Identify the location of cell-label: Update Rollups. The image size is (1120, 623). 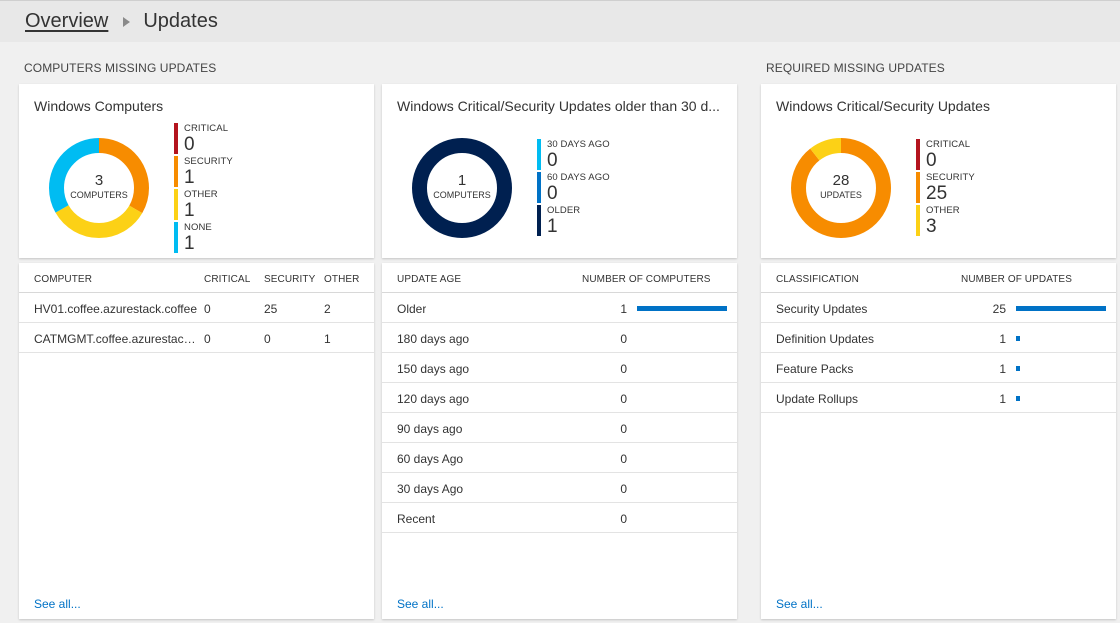
(817, 399).